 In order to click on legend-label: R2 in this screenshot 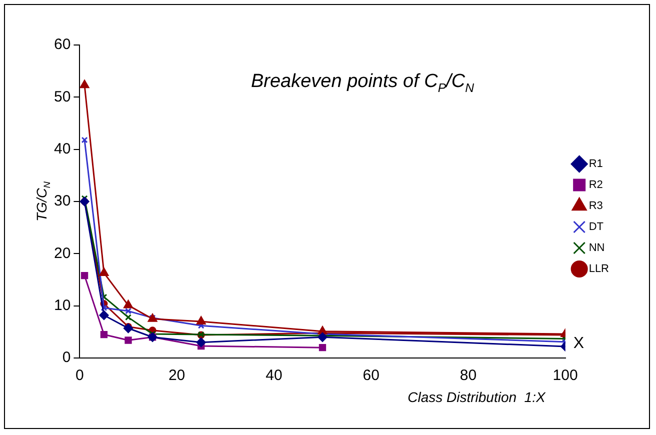, I will do `click(595, 185)`.